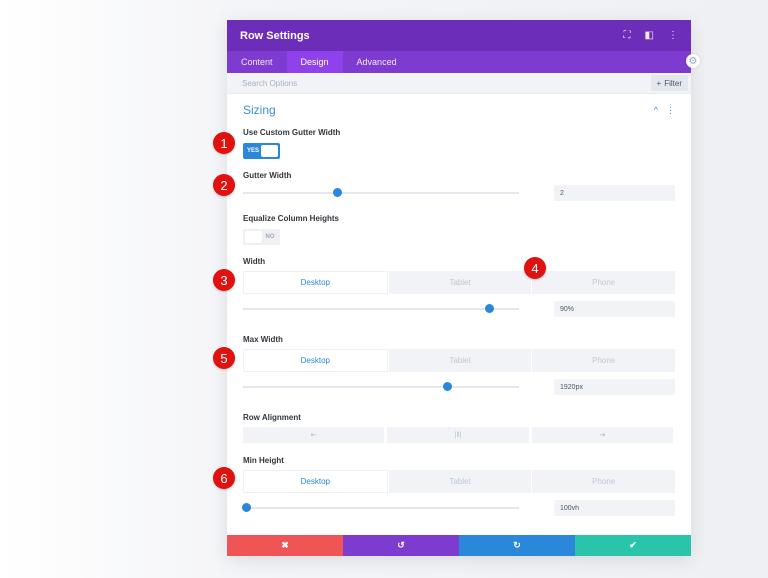 Image resolution: width=768 pixels, height=578 pixels. What do you see at coordinates (459, 110) in the screenshot?
I see `section-header: Sizing ^ ⋮` at bounding box center [459, 110].